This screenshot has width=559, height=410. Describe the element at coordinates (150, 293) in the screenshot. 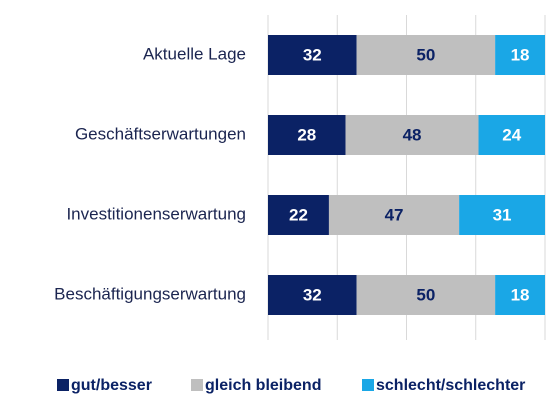

I see `category-label: Beschäftigungserwartung` at that location.